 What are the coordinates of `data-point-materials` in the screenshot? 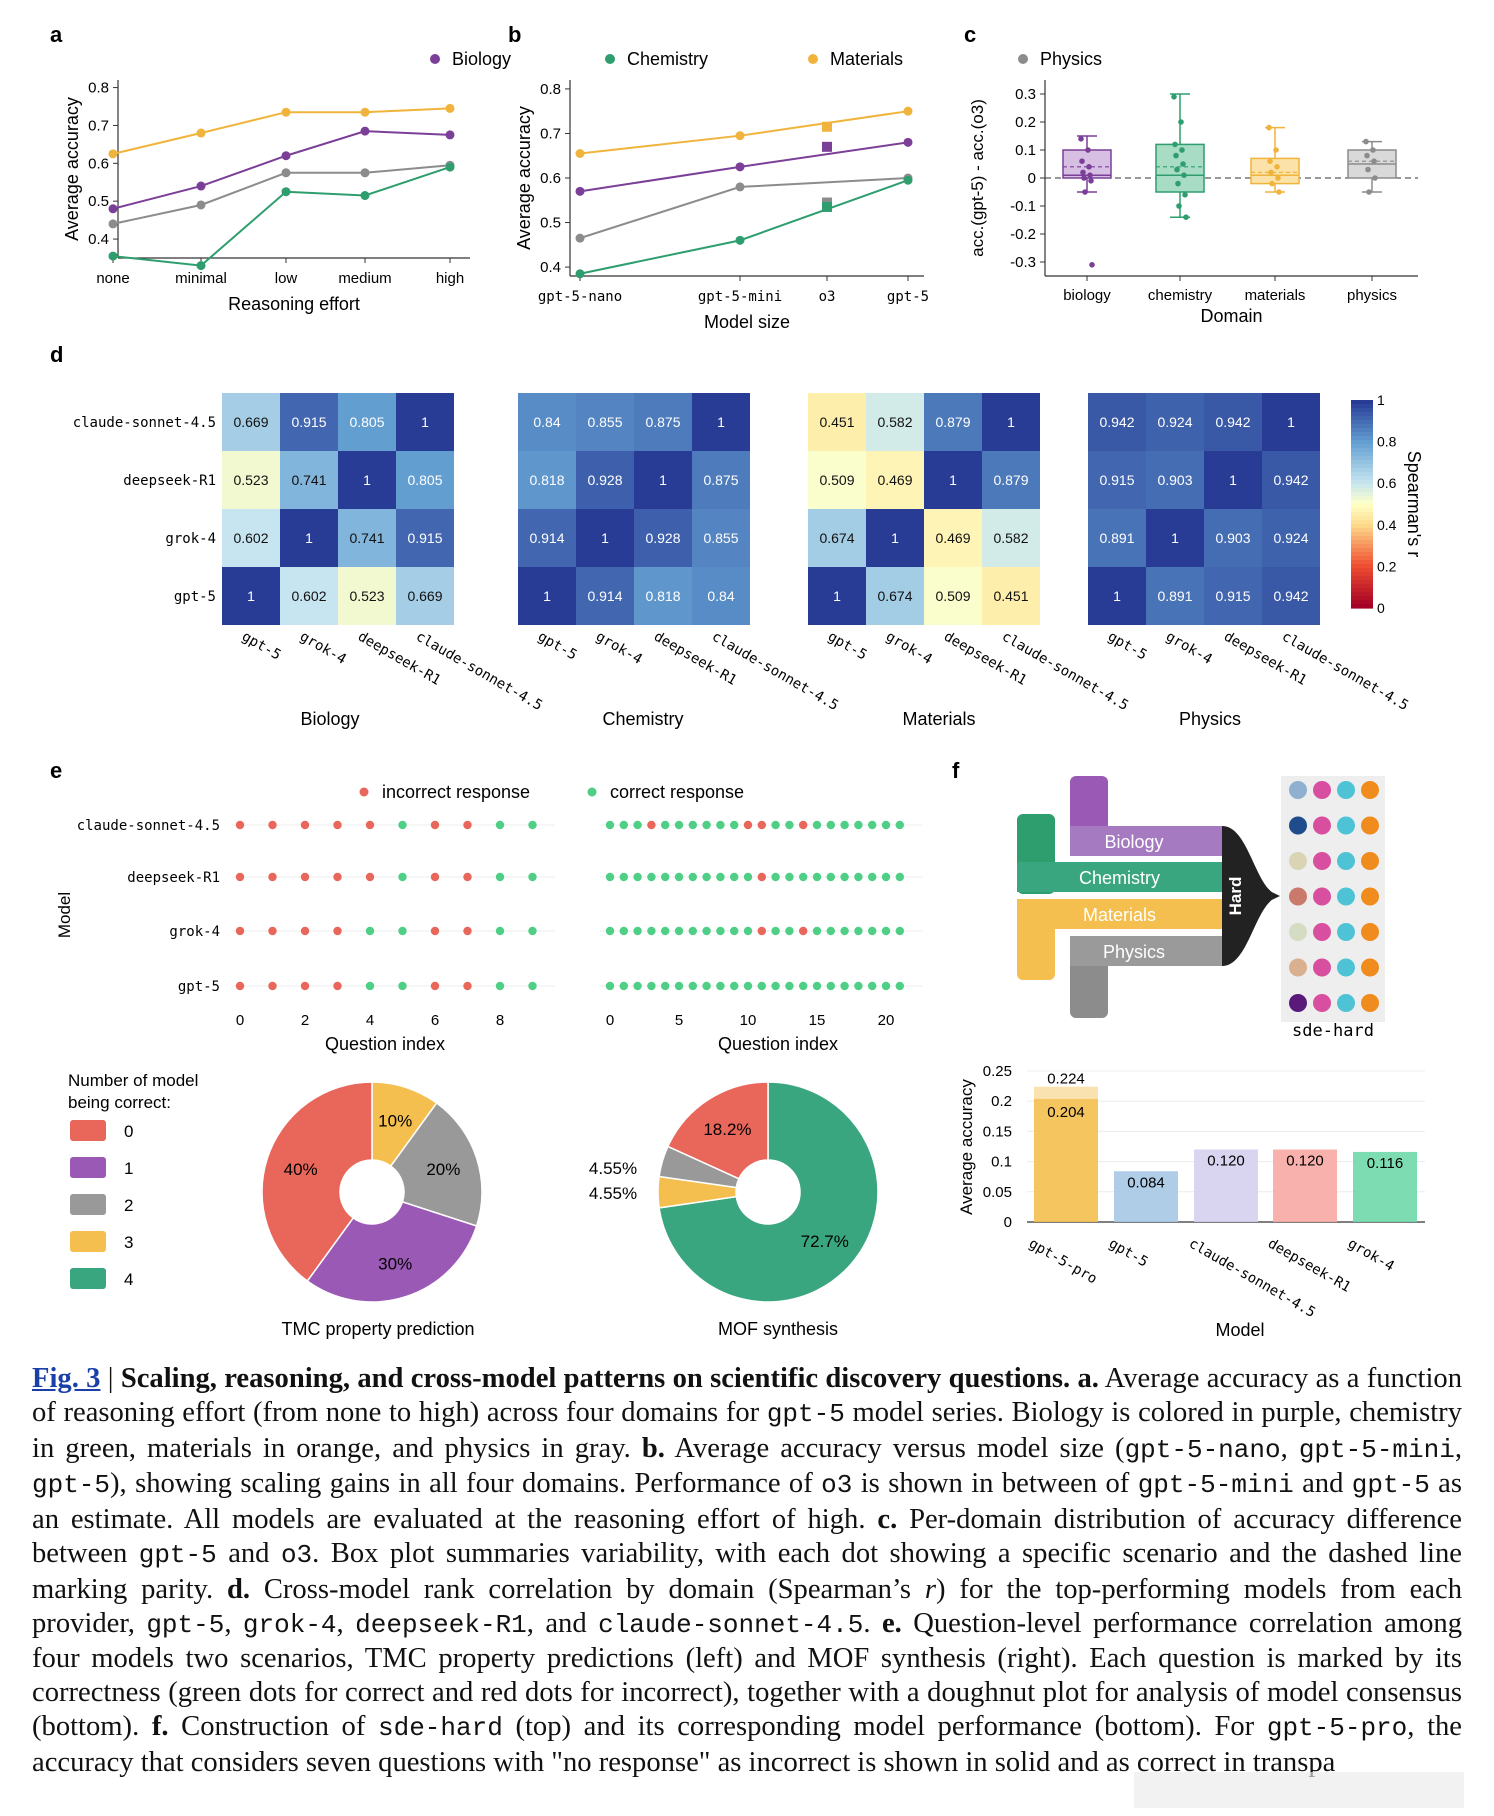 It's located at (740, 136).